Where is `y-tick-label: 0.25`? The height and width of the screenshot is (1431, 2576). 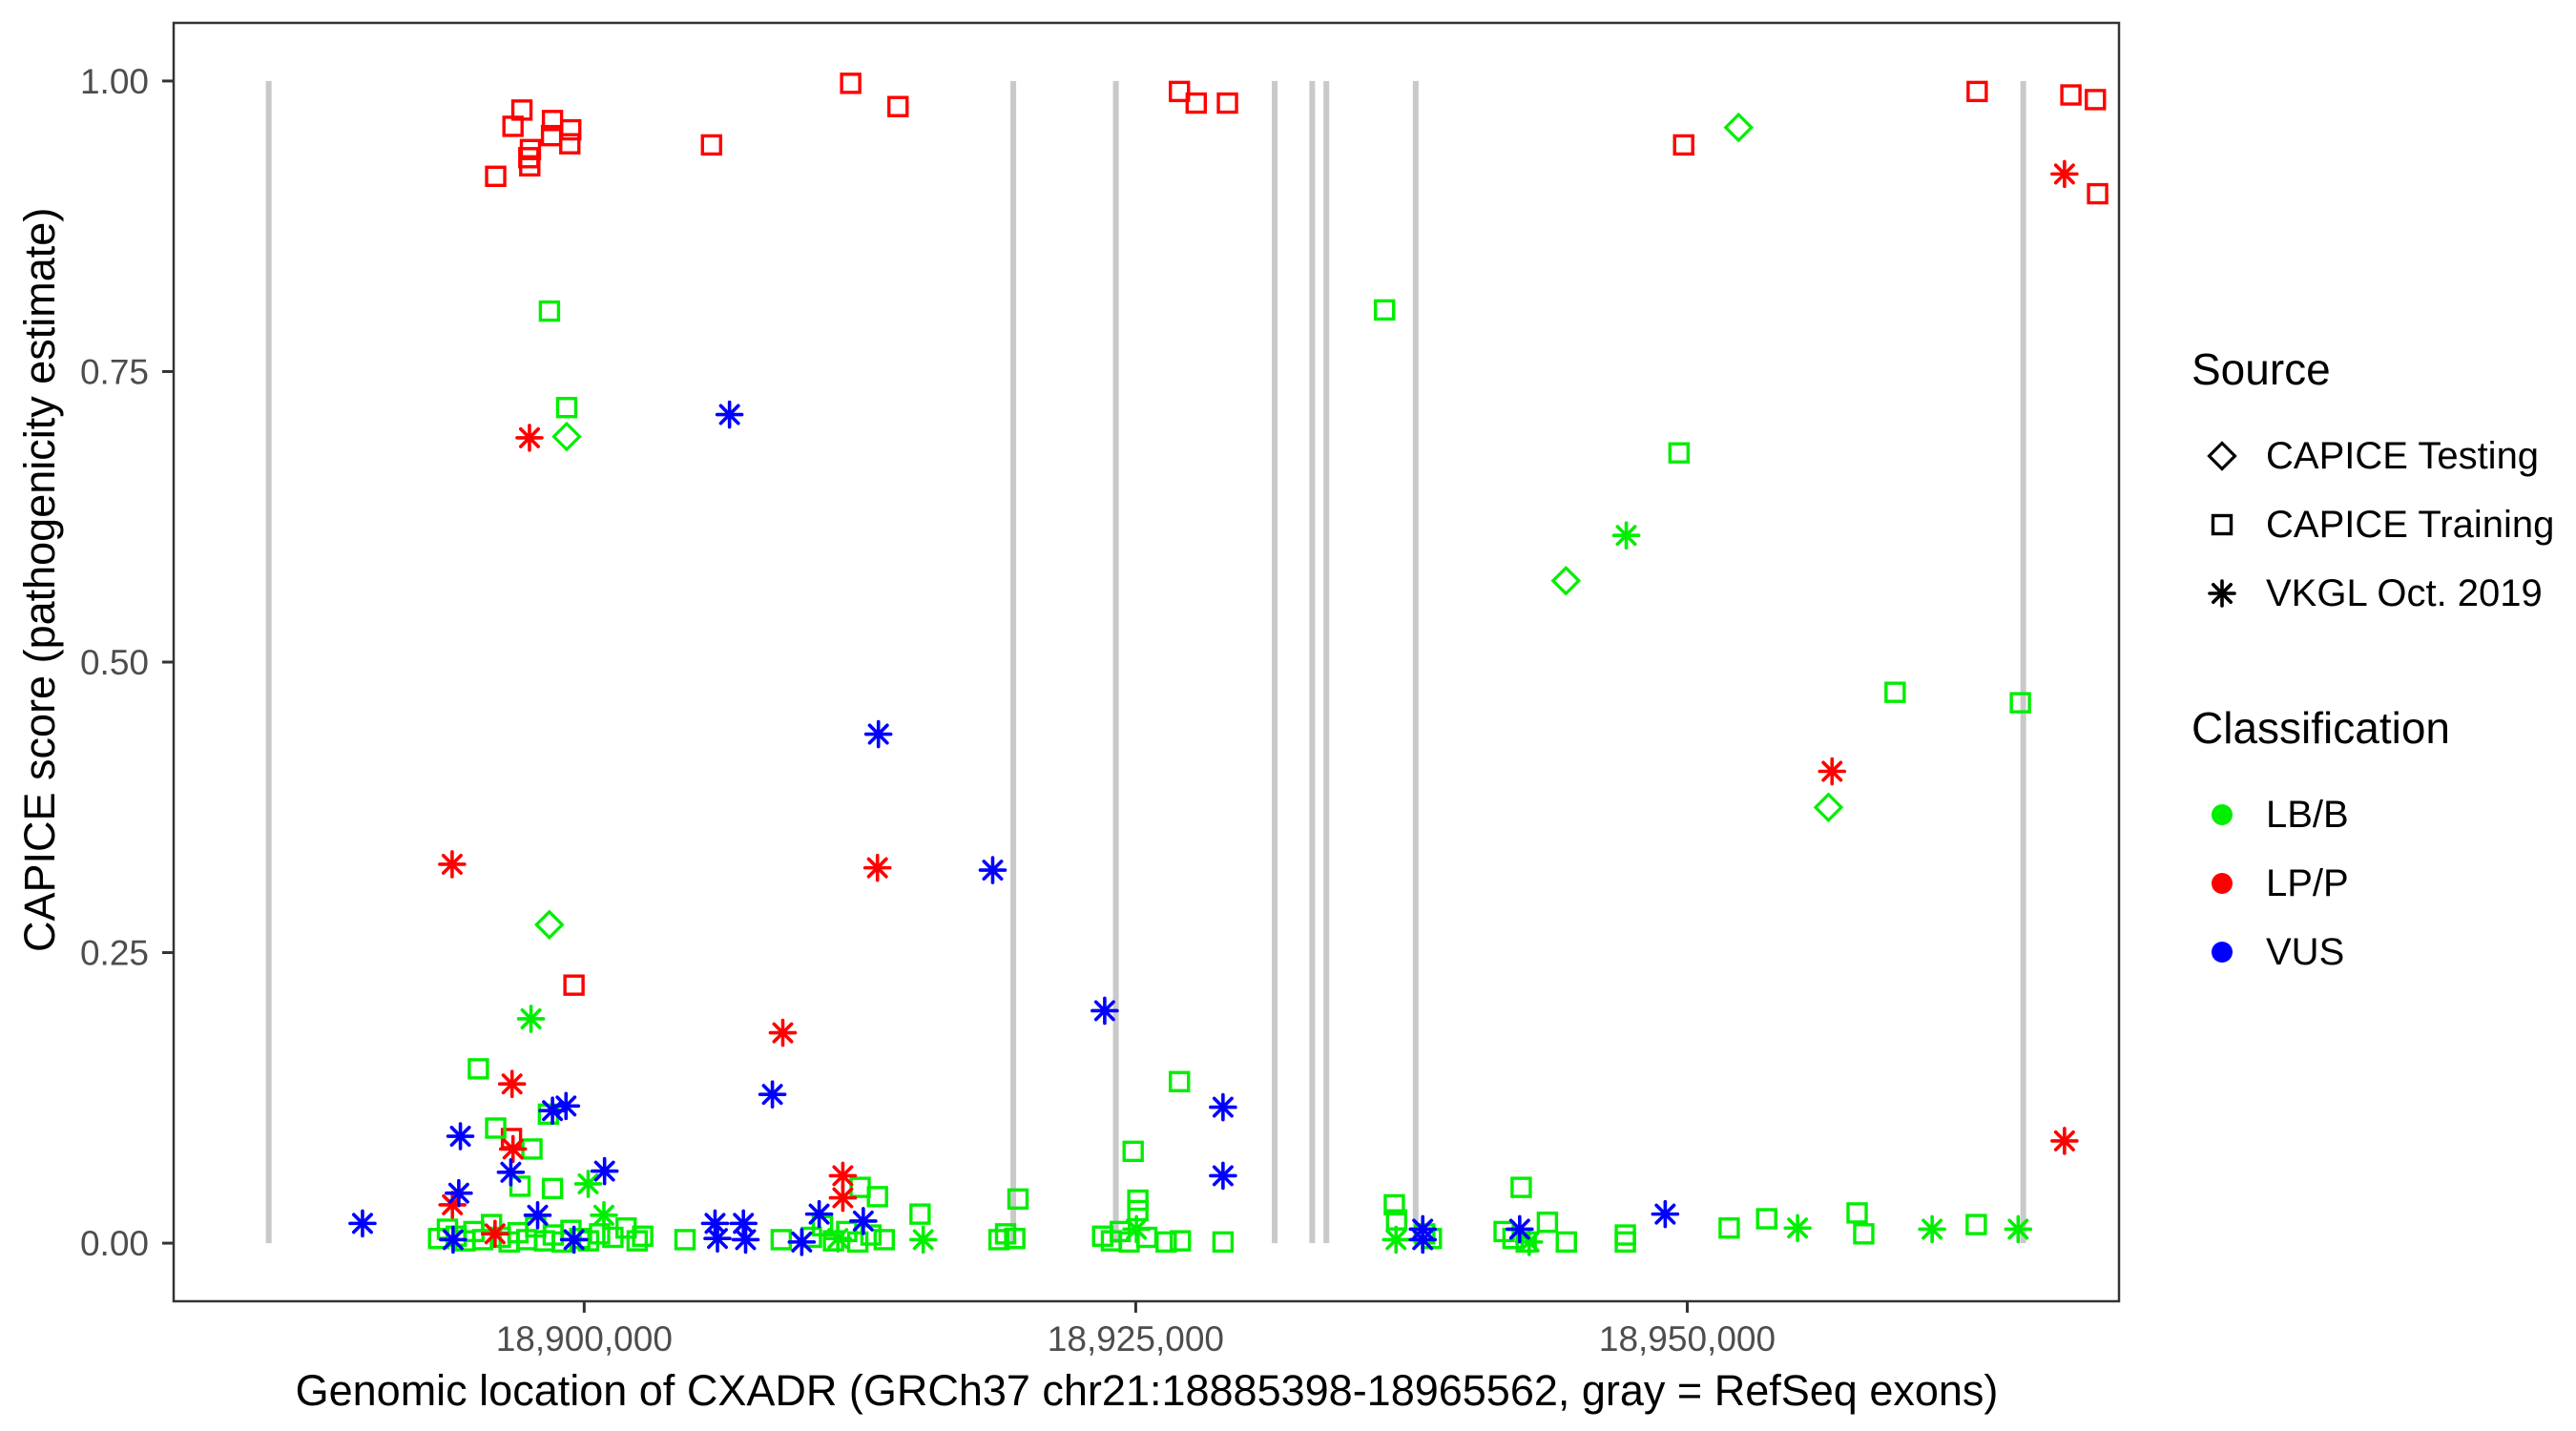
y-tick-label: 0.25 is located at coordinates (114, 953).